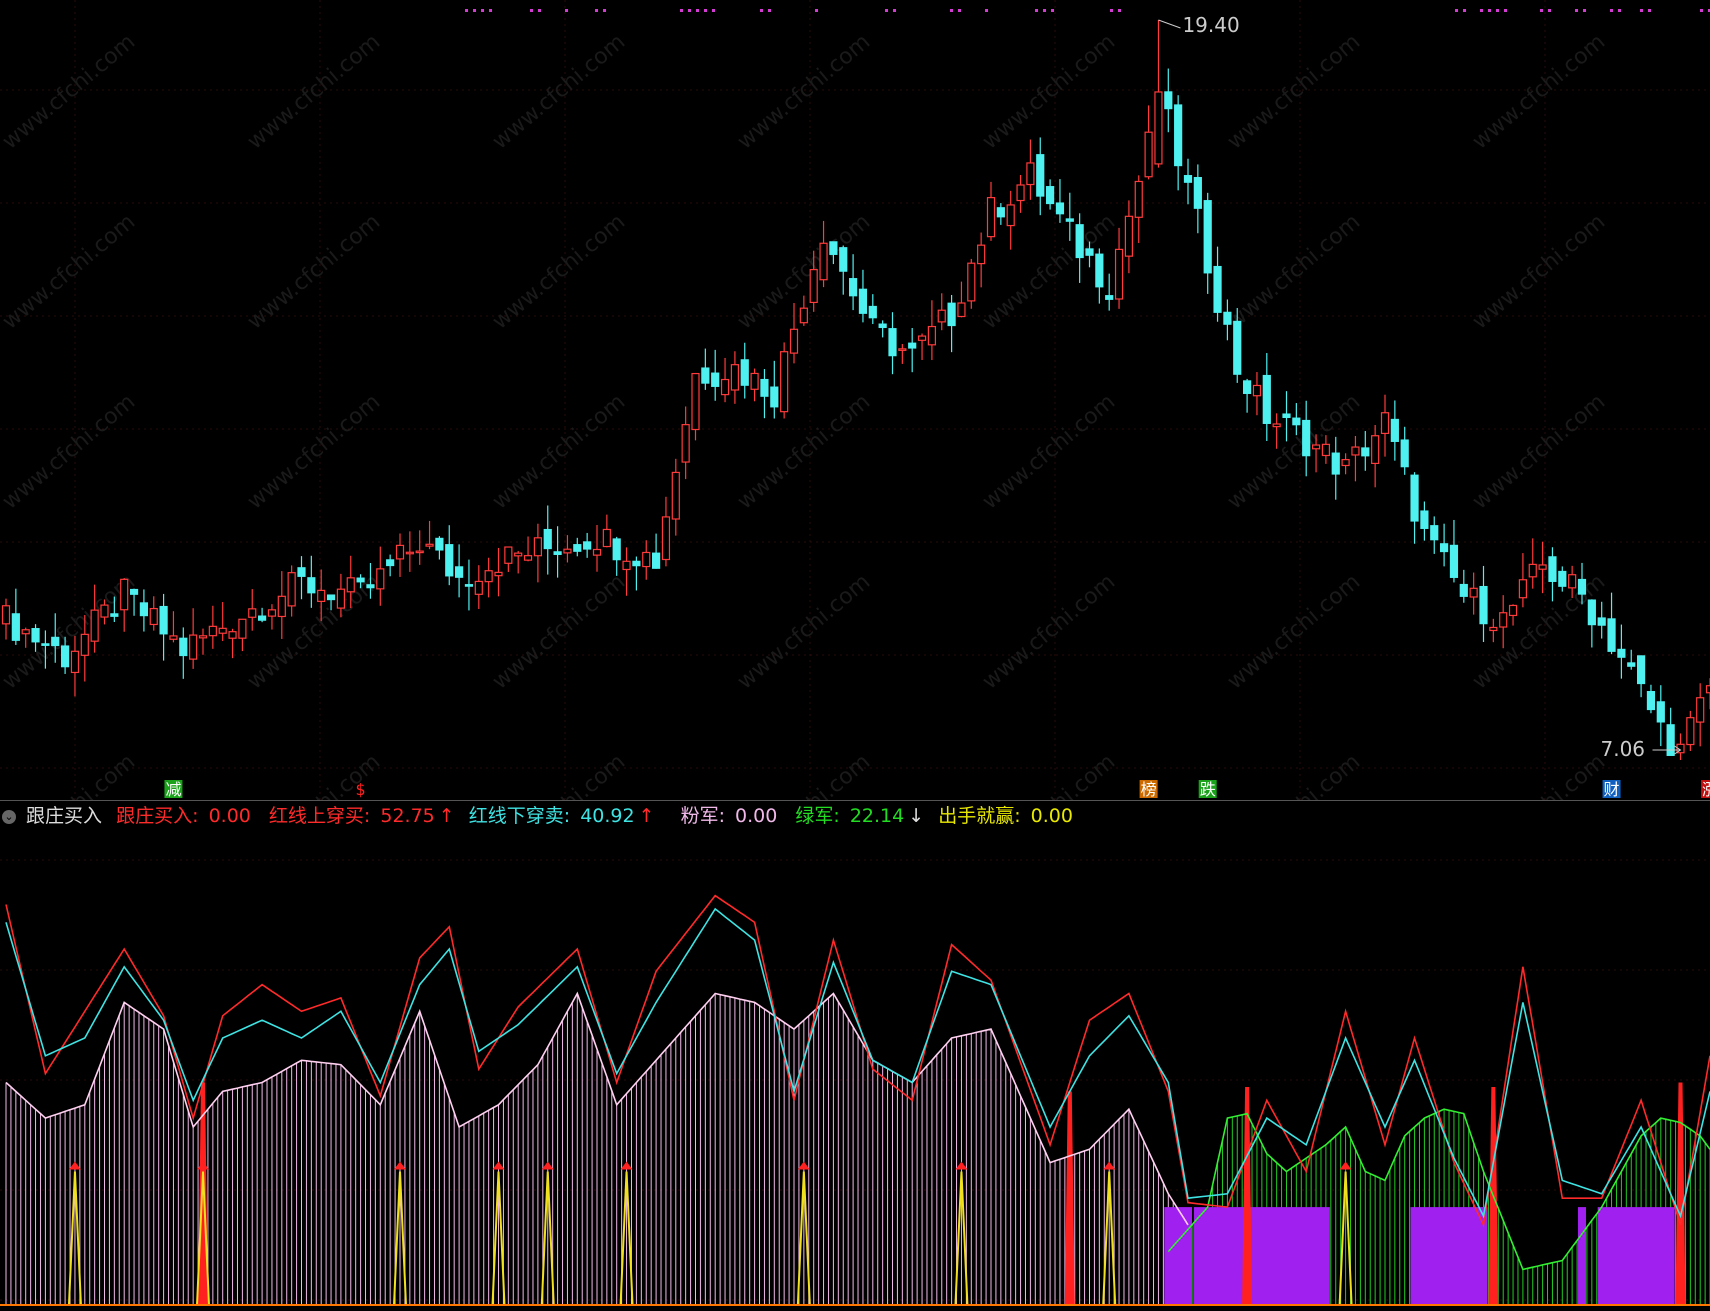 The image size is (1710, 1311). What do you see at coordinates (173, 789) in the screenshot?
I see `event-tag-0: 减` at bounding box center [173, 789].